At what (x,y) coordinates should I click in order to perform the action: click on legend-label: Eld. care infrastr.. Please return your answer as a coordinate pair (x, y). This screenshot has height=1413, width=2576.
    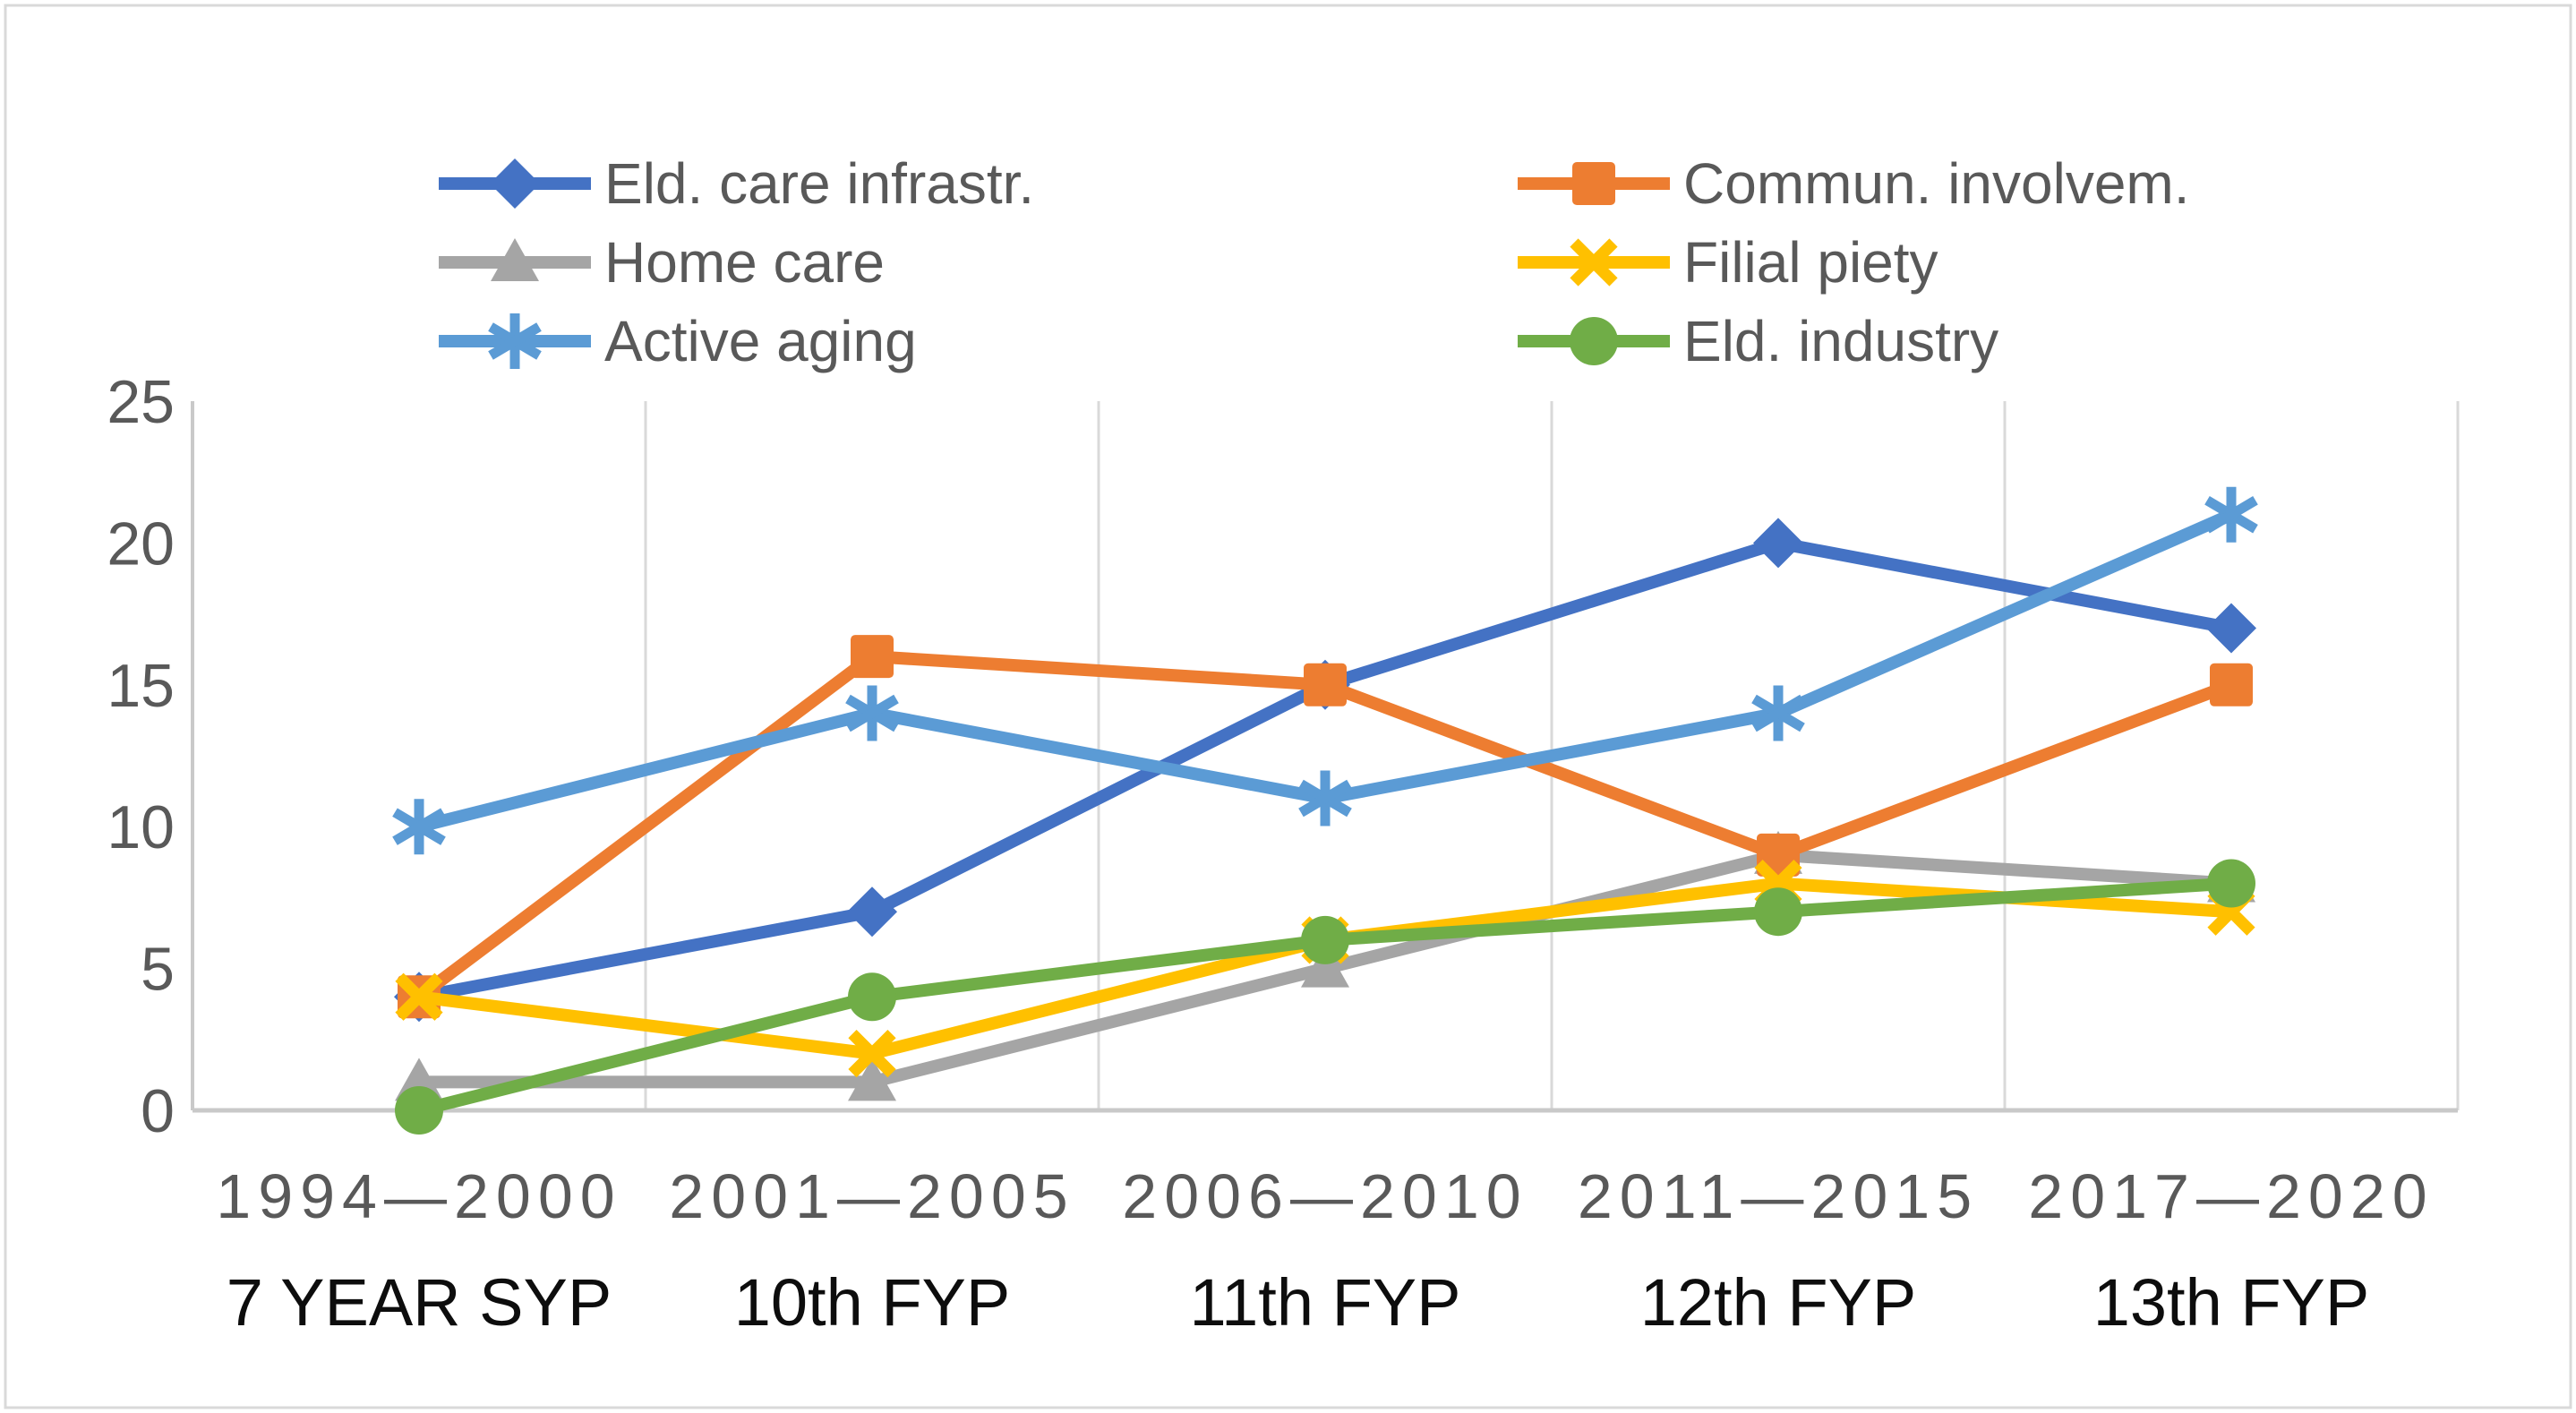
    Looking at the image, I should click on (819, 183).